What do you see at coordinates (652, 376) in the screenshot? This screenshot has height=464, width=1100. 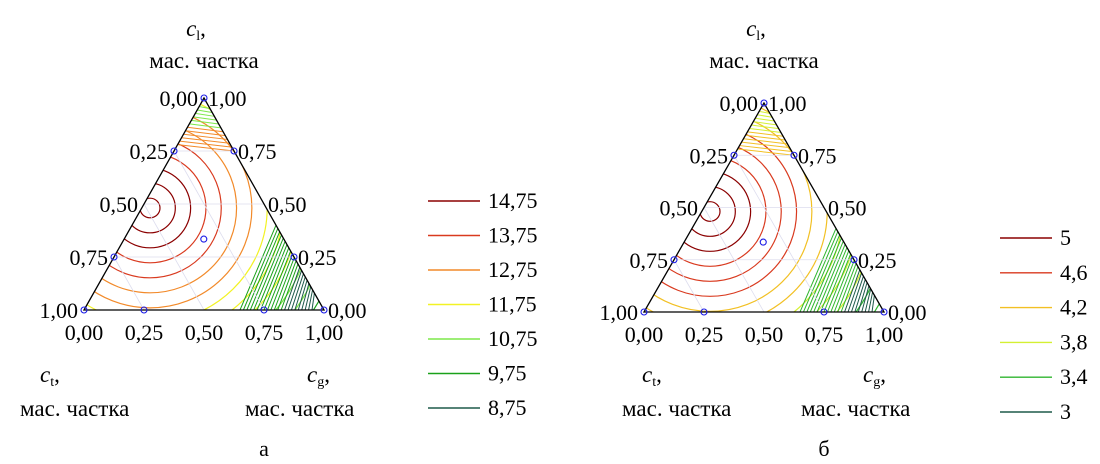 I see `left-axis-symbol: ct,` at bounding box center [652, 376].